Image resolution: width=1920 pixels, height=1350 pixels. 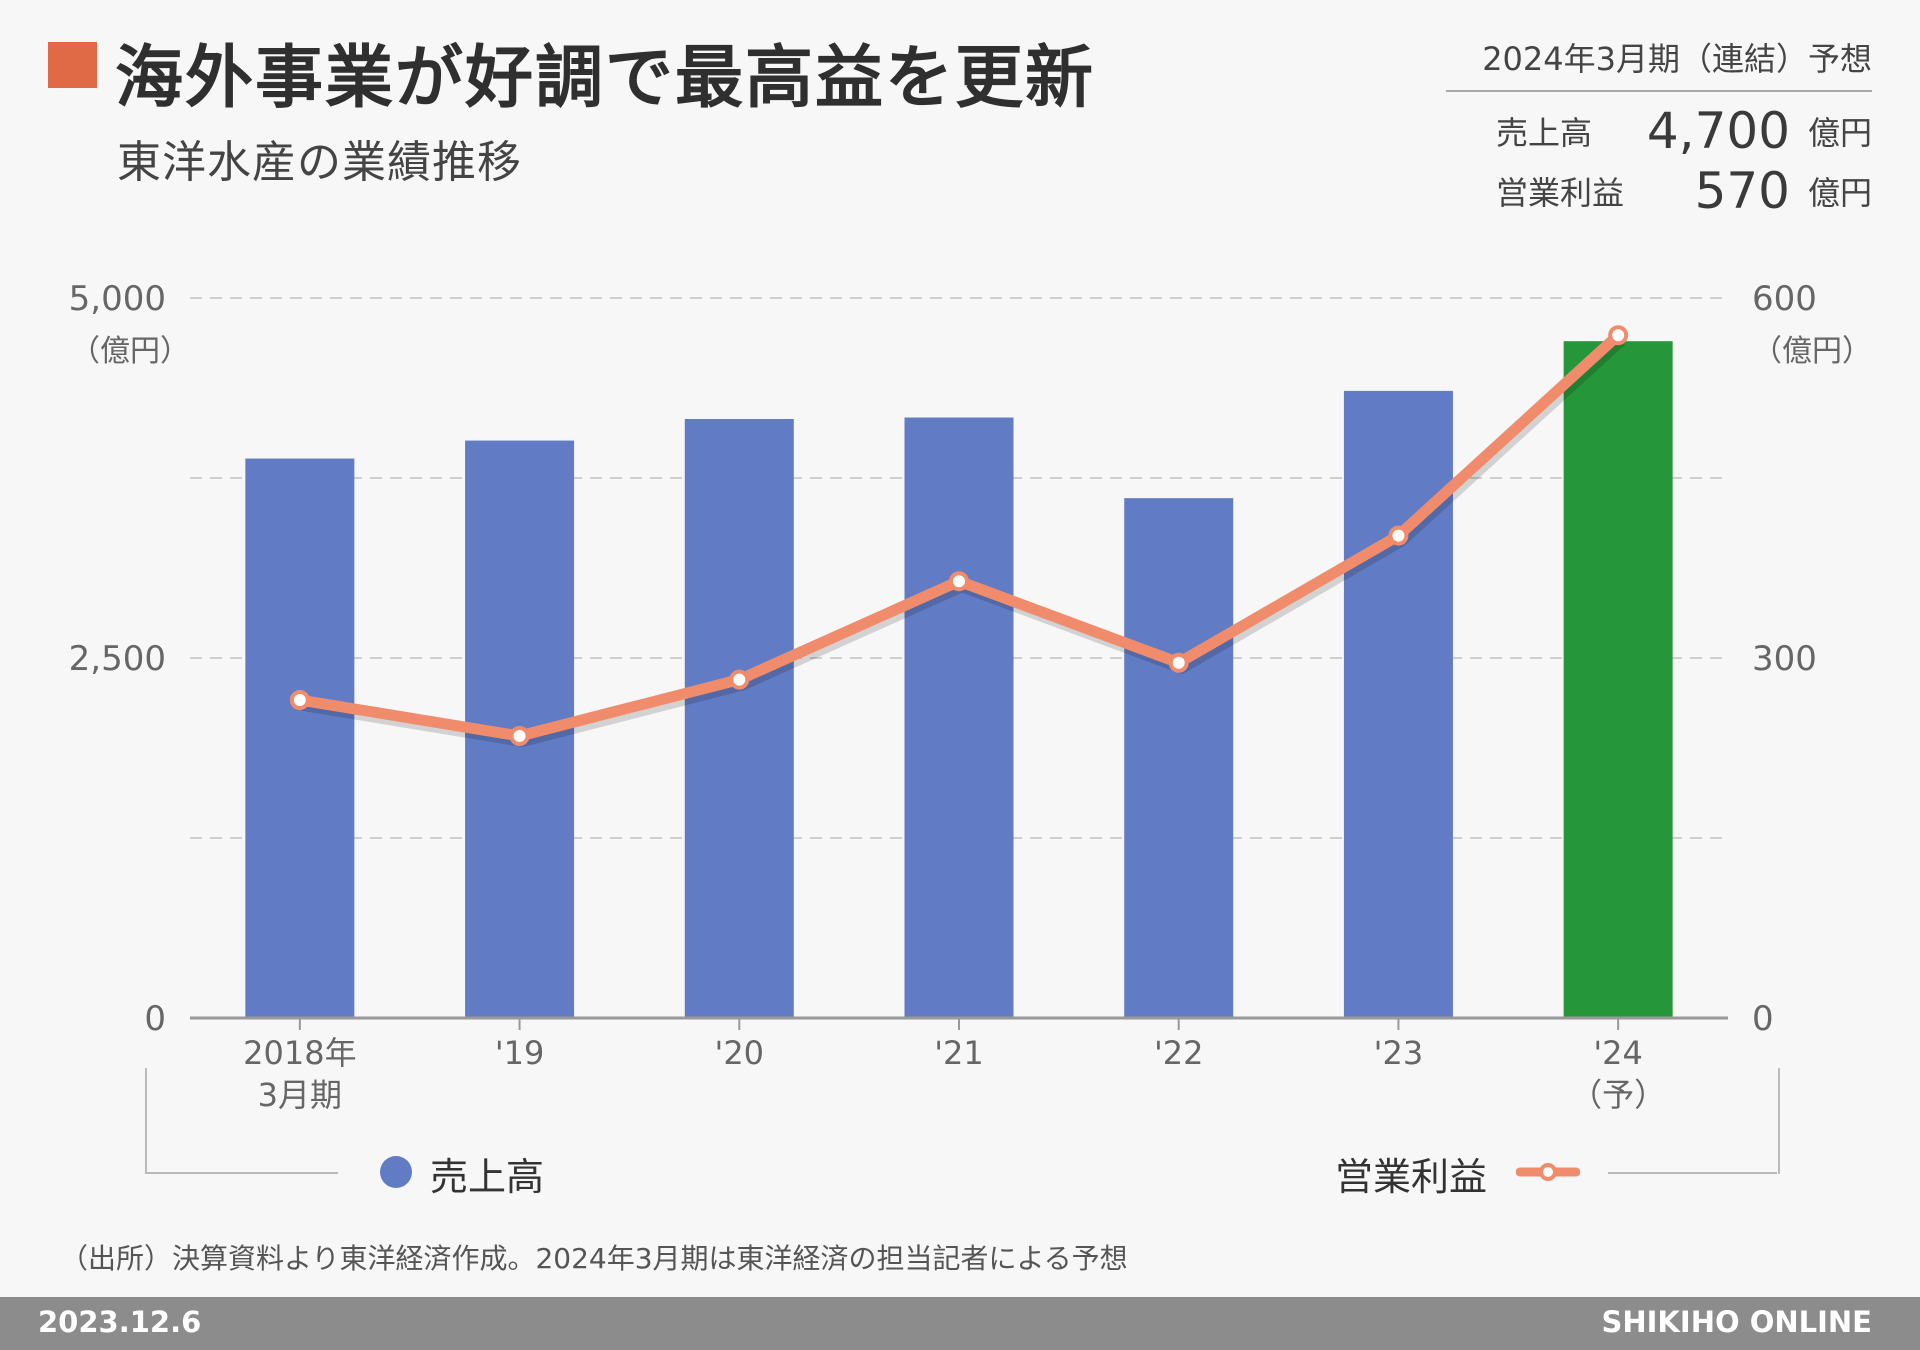 What do you see at coordinates (487, 1177) in the screenshot?
I see `legend-sales-label: 売上高` at bounding box center [487, 1177].